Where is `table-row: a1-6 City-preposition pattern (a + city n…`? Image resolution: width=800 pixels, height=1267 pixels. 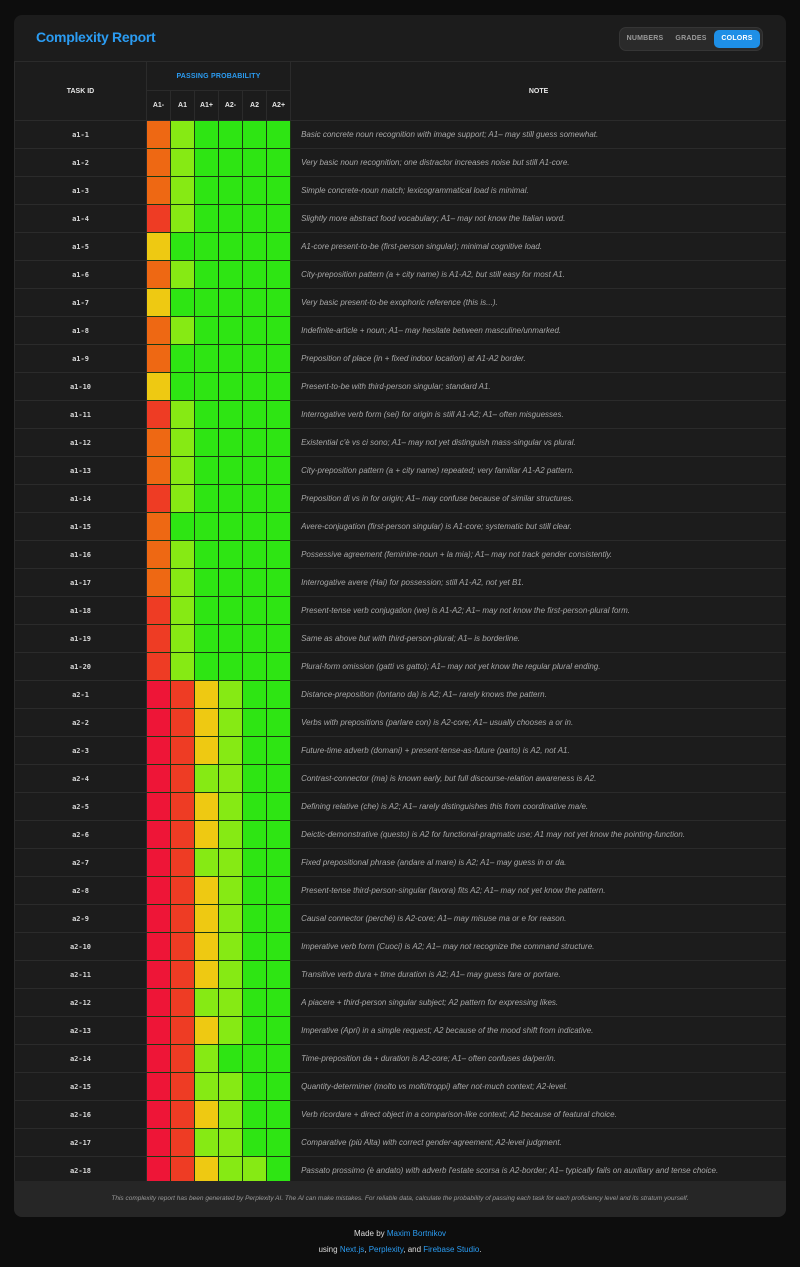 table-row: a1-6 City-preposition pattern (a + city n… is located at coordinates (400, 274).